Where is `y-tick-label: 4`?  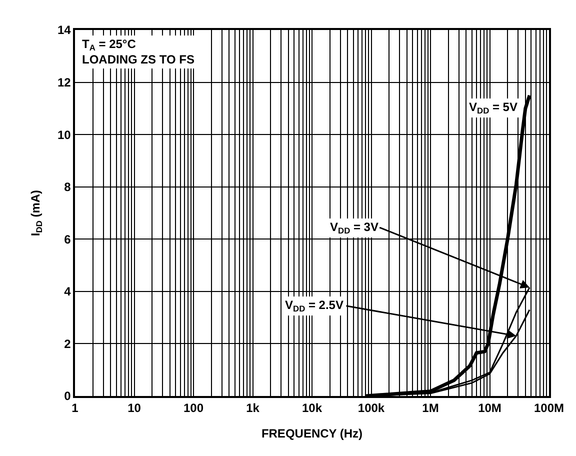 y-tick-label: 4 is located at coordinates (68, 291).